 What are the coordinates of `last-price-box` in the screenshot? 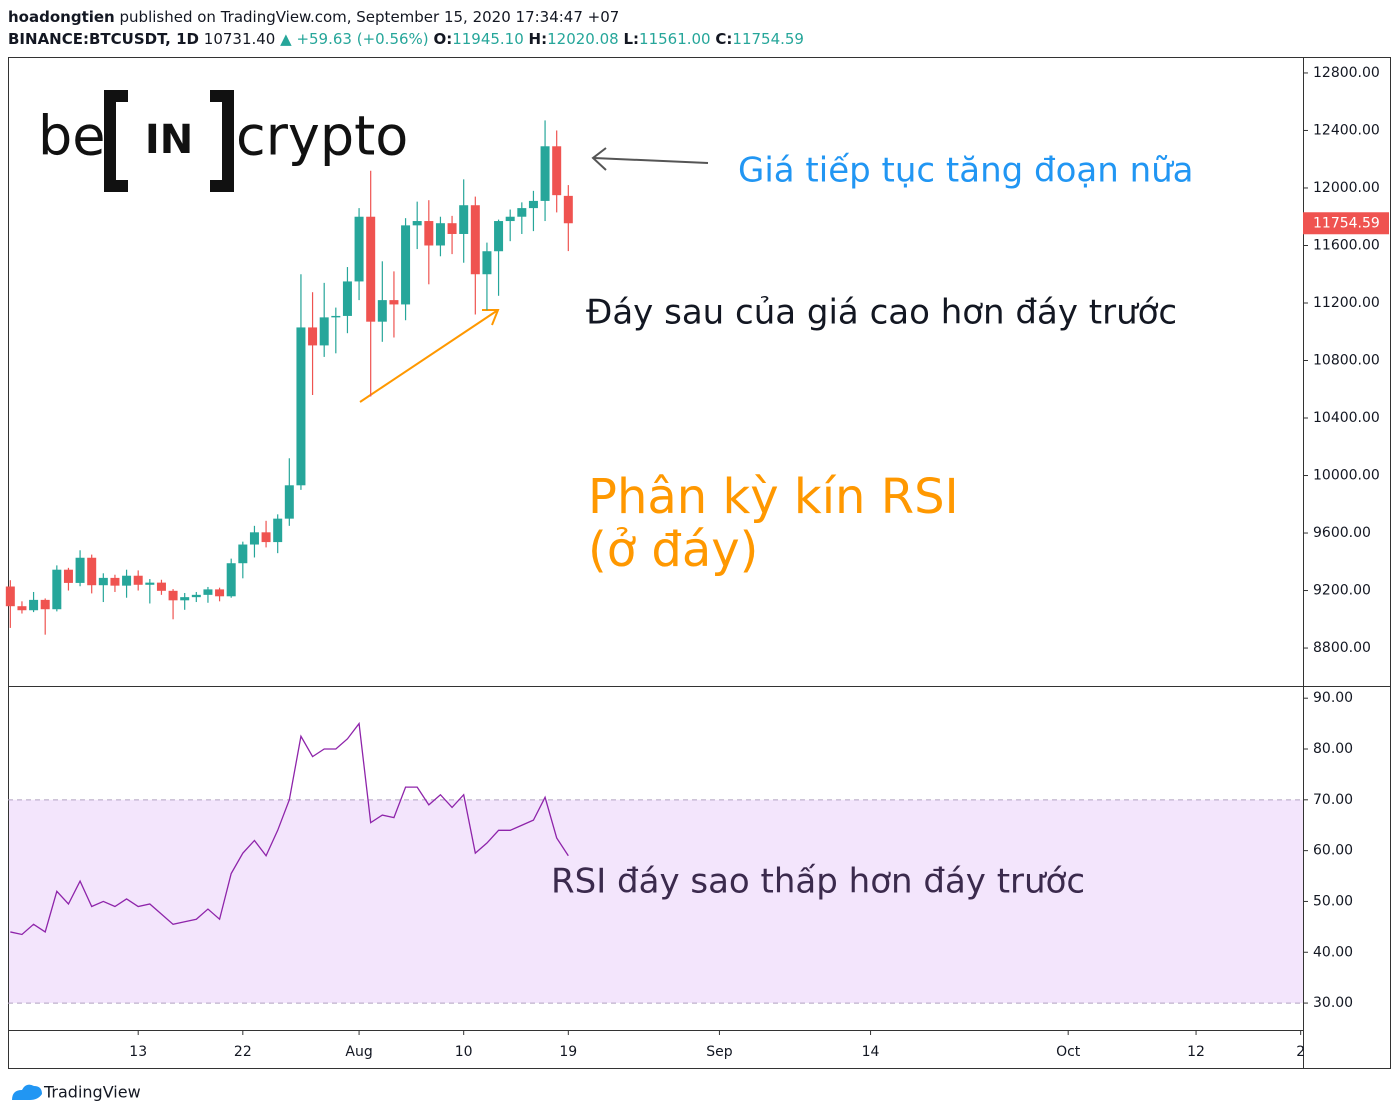 It's located at (1346, 223).